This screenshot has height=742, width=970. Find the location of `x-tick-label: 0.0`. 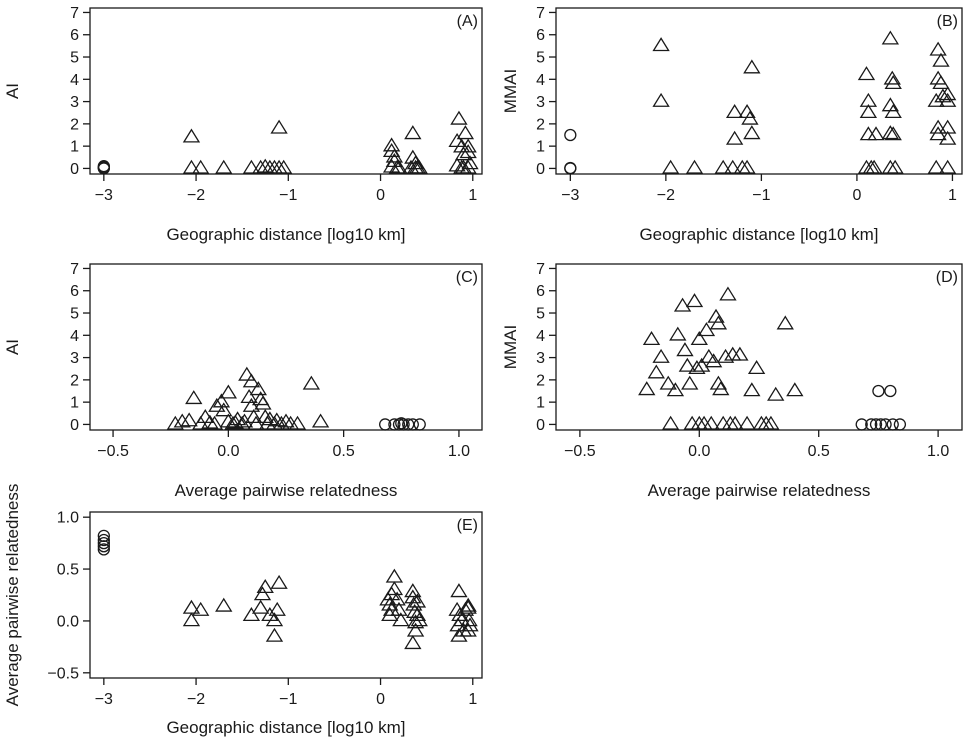

x-tick-label: 0.0 is located at coordinates (228, 451).